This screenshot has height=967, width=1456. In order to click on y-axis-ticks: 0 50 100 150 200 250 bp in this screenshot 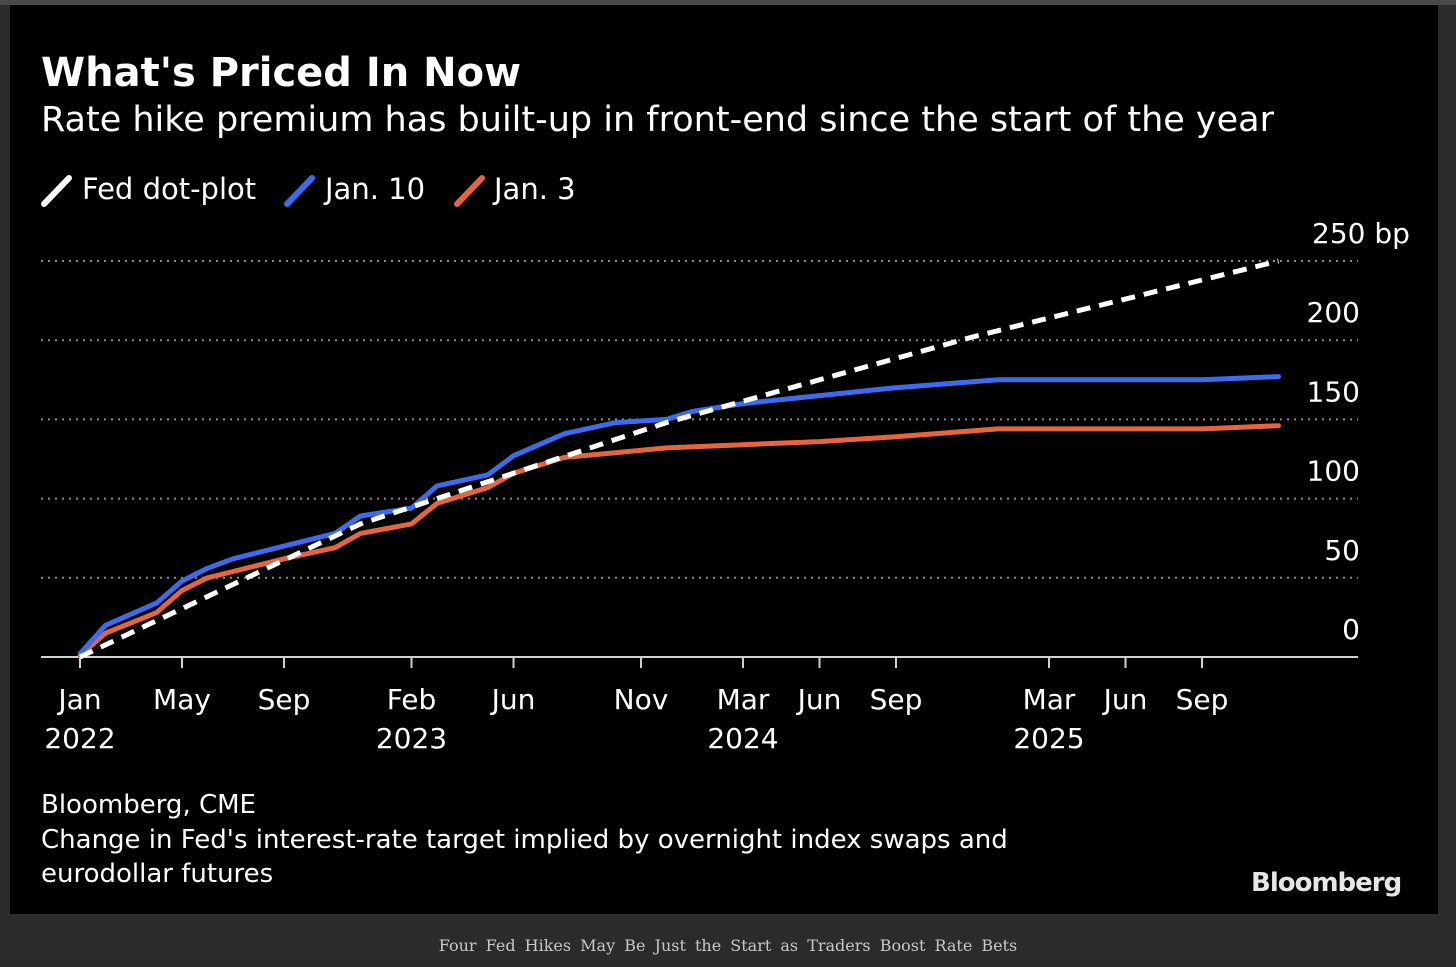, I will do `click(1358, 431)`.